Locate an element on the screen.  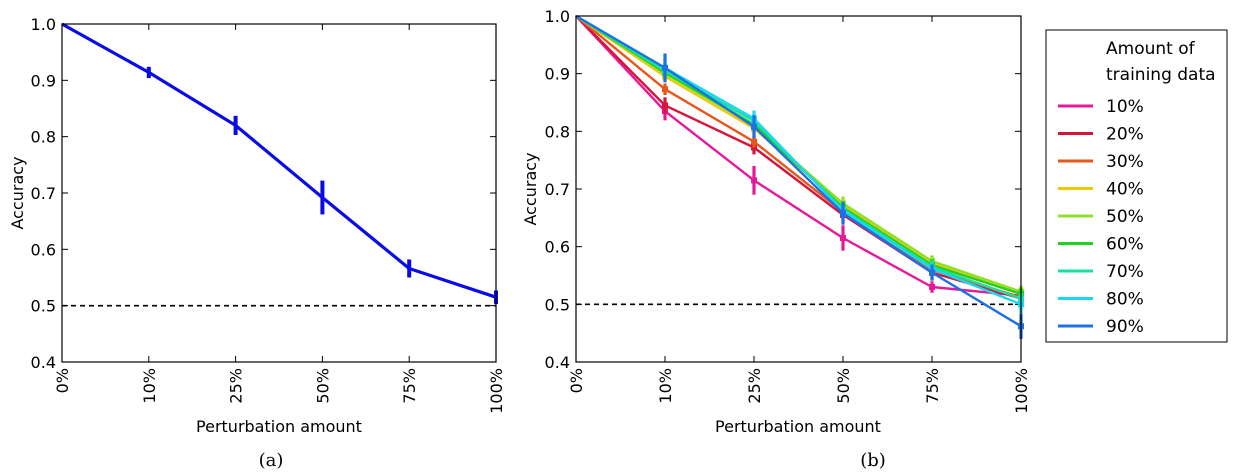
x-tick-label-a-1: 10% is located at coordinates (149, 386).